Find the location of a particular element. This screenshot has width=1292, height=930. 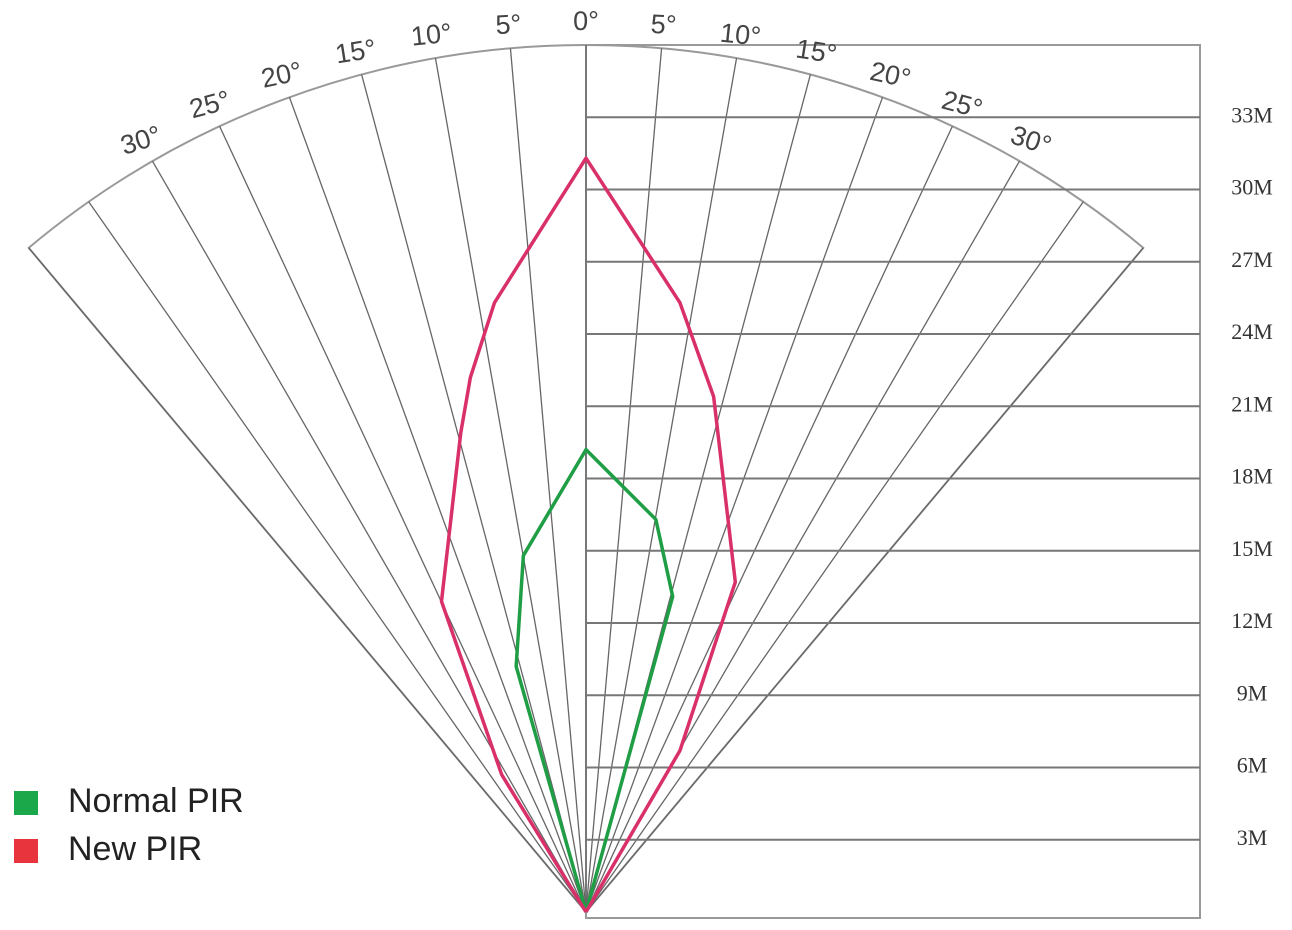

distance-label: 21M is located at coordinates (1252, 403).